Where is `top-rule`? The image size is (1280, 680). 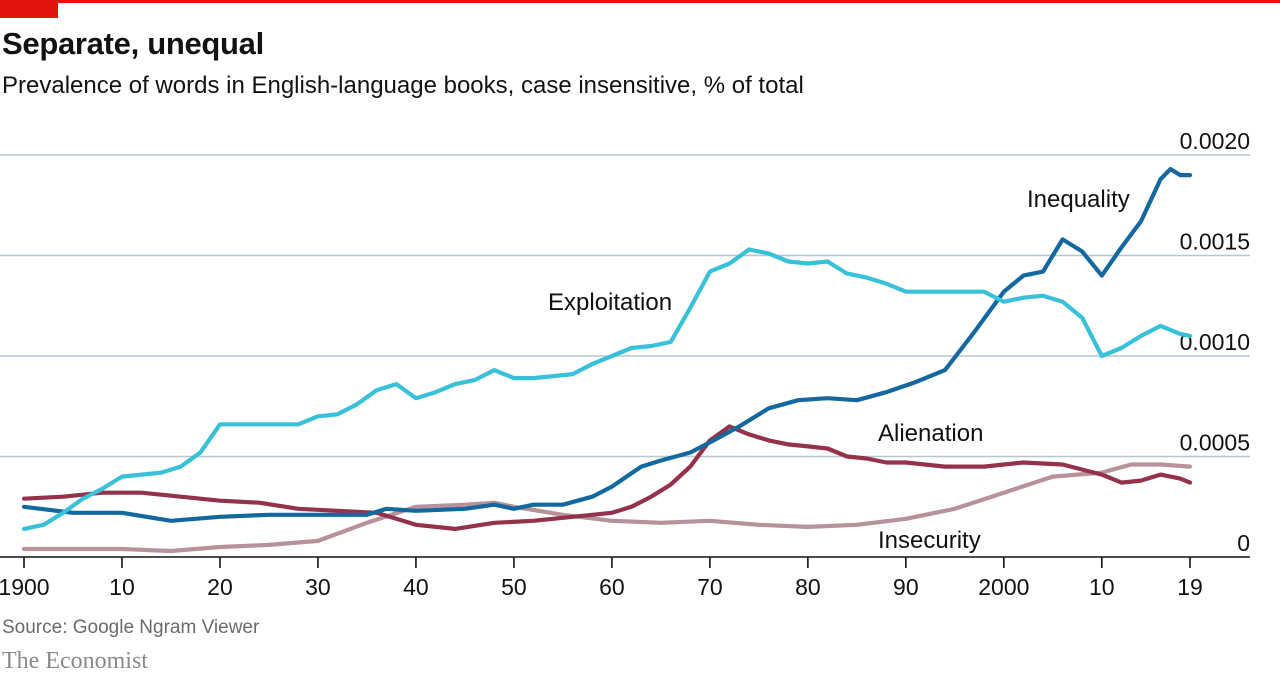
top-rule is located at coordinates (640, 1).